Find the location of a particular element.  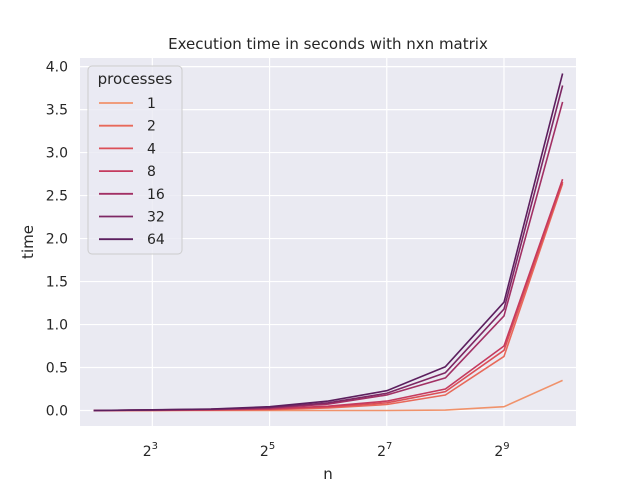

y-tick-label: 1.5 is located at coordinates (57, 283).